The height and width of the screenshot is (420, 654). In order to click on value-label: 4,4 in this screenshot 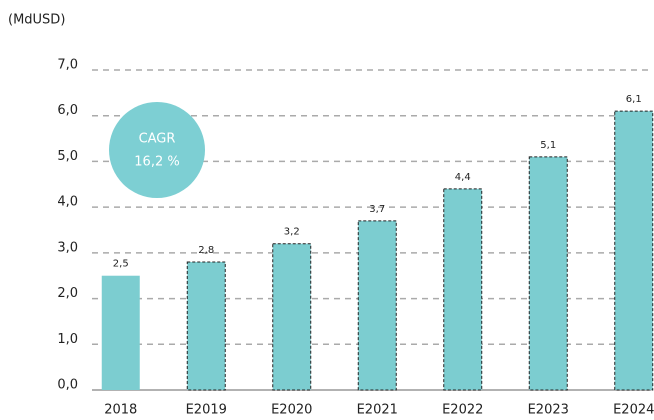, I will do `click(463, 177)`.